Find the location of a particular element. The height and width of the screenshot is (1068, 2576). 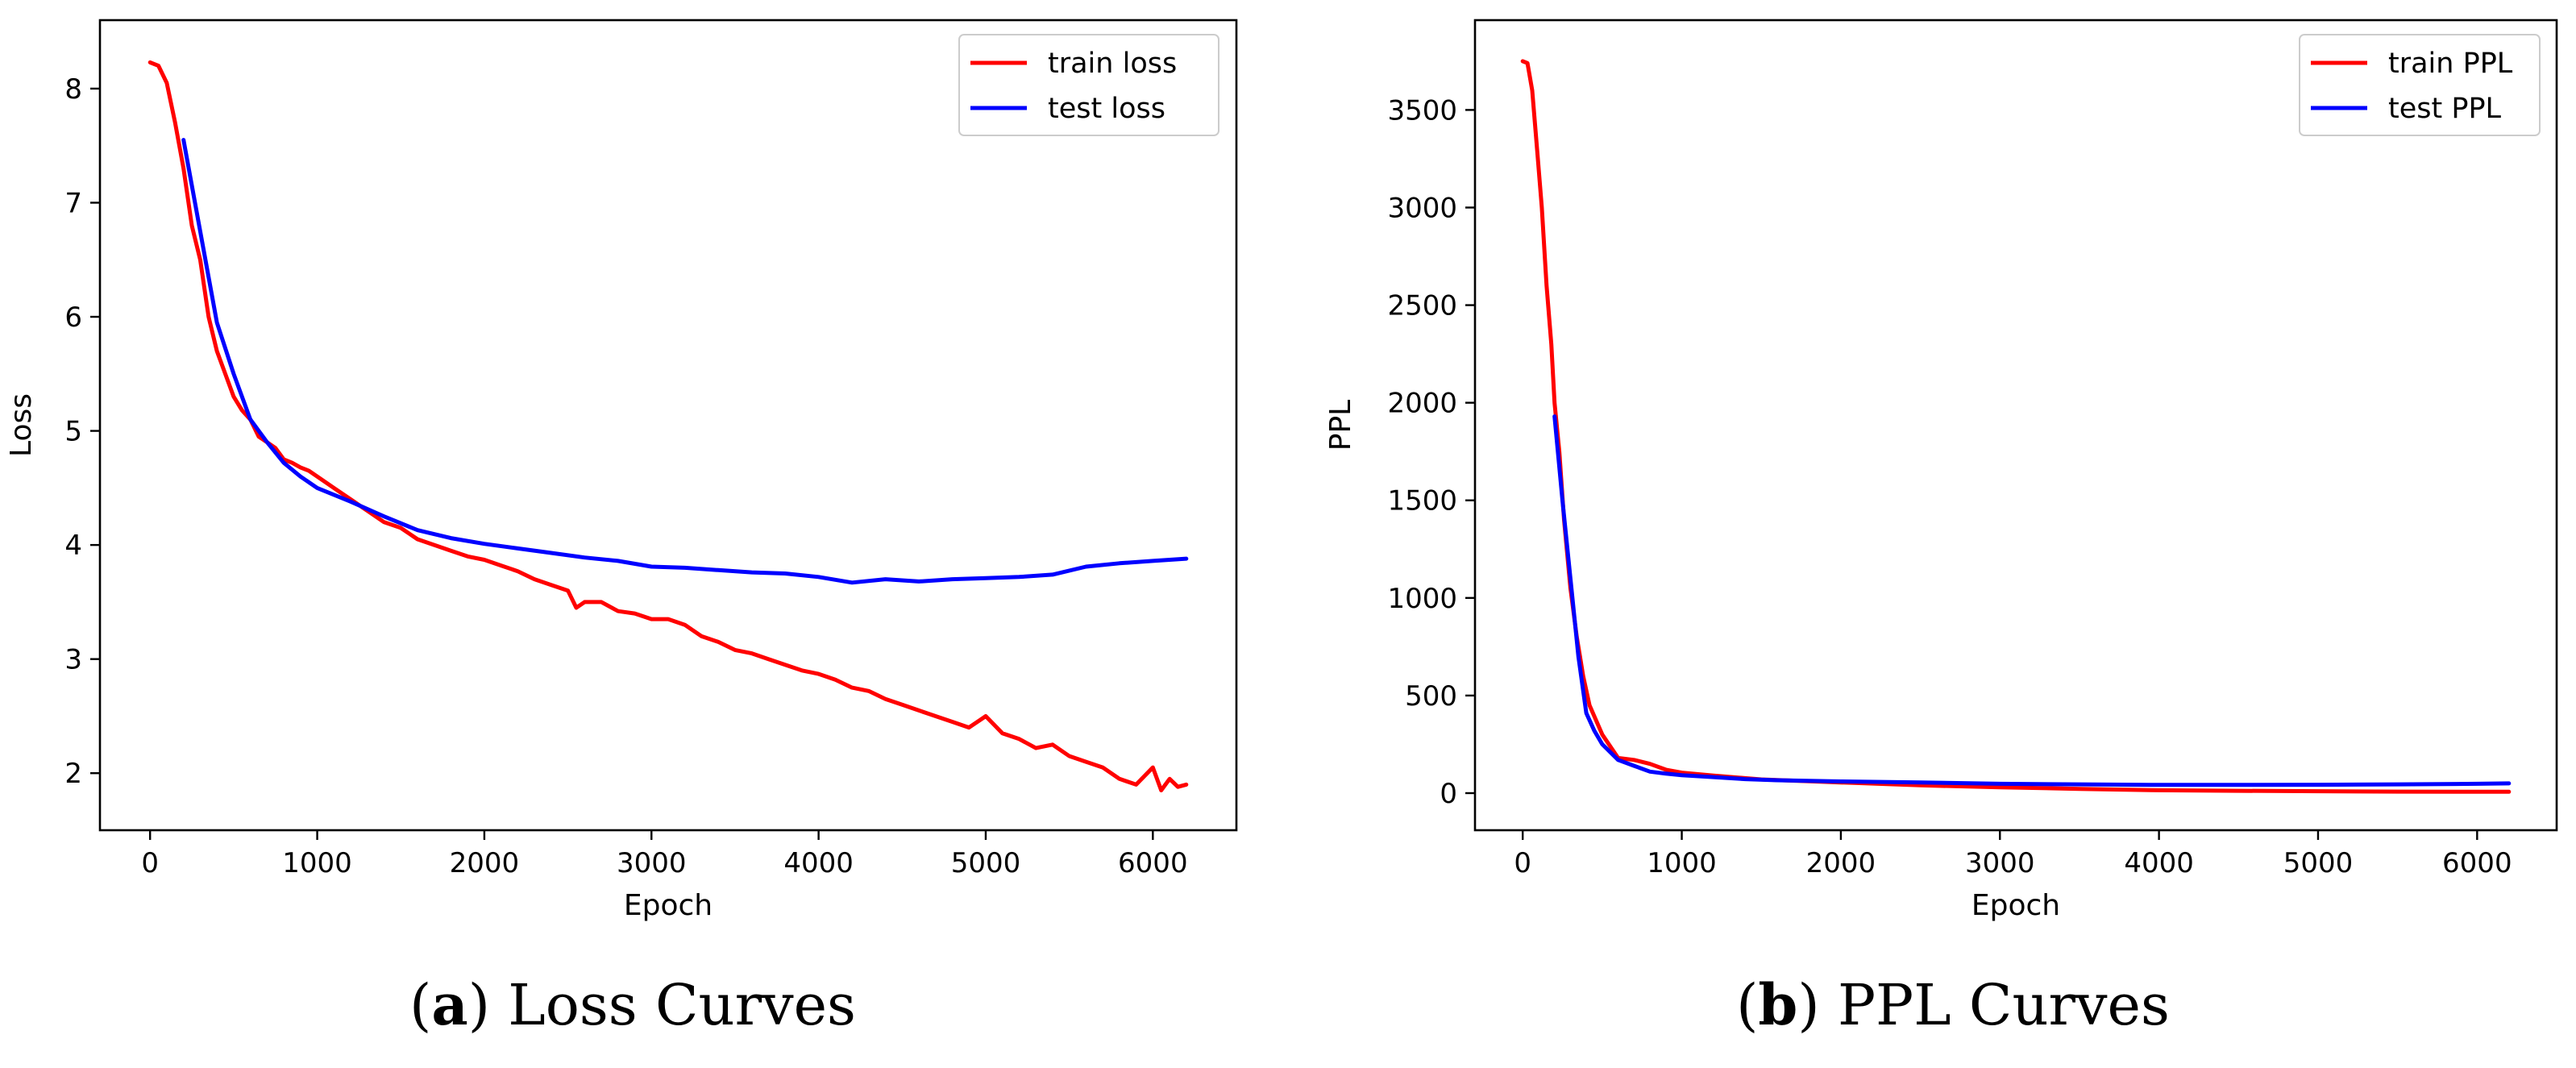

caption-b-text: PPL Curves is located at coordinates (2003, 1005).